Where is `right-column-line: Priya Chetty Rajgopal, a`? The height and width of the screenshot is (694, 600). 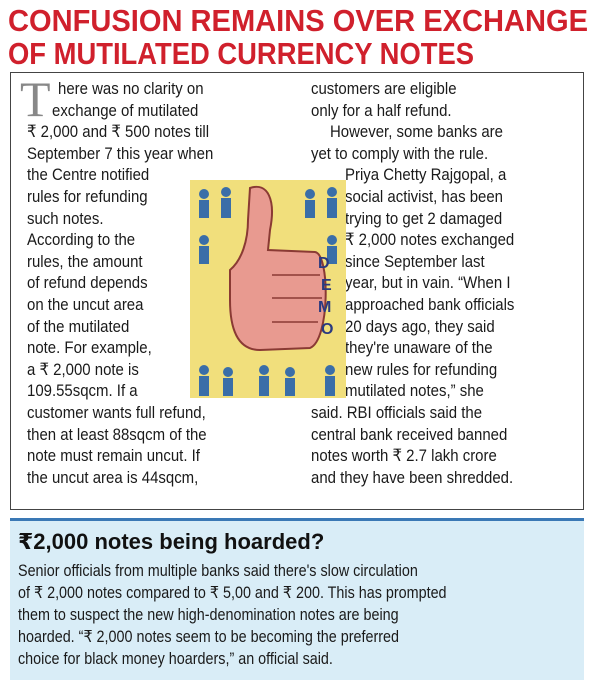
right-column-line: Priya Chetty Rajgopal, a is located at coordinates (426, 175).